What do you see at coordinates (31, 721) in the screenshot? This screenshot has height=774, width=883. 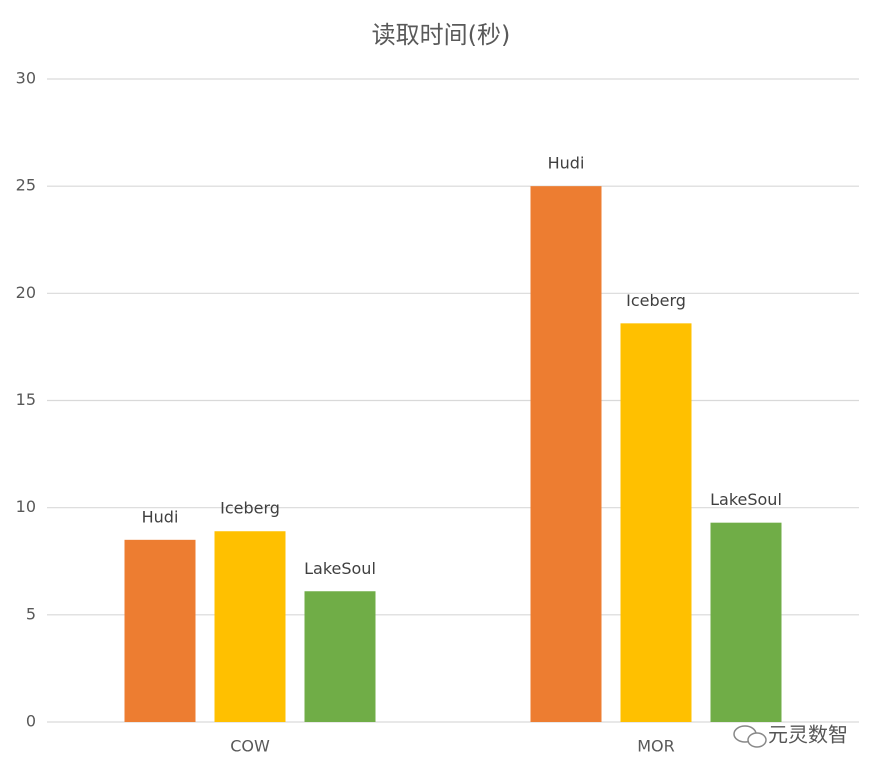 I see `y-tick-label: 0` at bounding box center [31, 721].